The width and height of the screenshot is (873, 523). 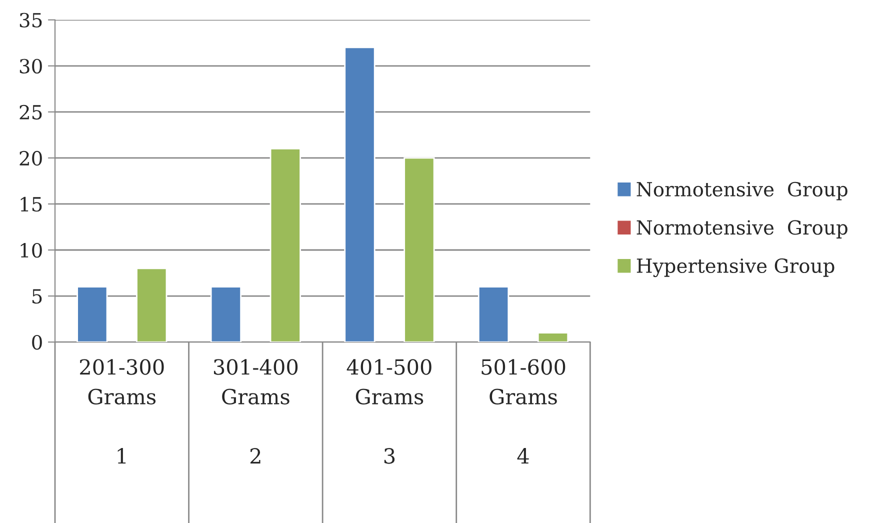 What do you see at coordinates (122, 411) in the screenshot?
I see `category-label: 201-300 Grams 1` at bounding box center [122, 411].